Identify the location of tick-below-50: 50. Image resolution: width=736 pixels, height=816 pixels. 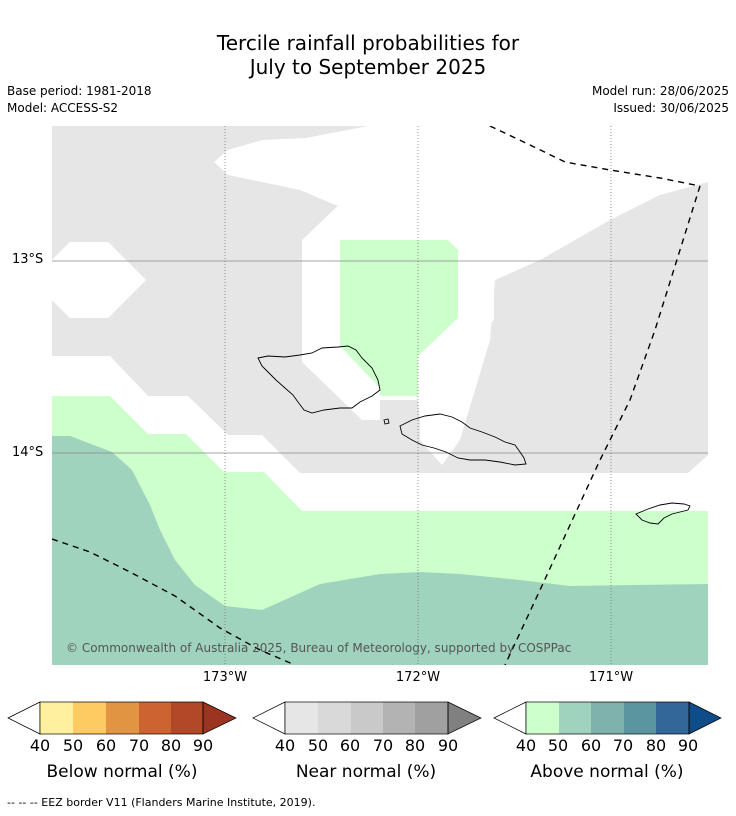
(73, 745).